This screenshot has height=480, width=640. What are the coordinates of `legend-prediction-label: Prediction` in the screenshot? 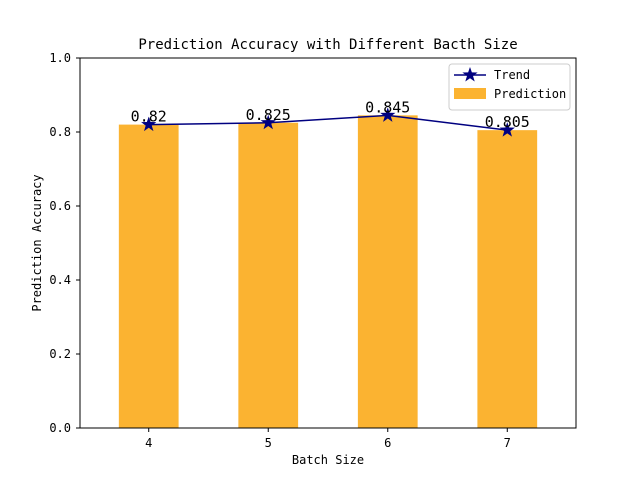 It's located at (530, 94).